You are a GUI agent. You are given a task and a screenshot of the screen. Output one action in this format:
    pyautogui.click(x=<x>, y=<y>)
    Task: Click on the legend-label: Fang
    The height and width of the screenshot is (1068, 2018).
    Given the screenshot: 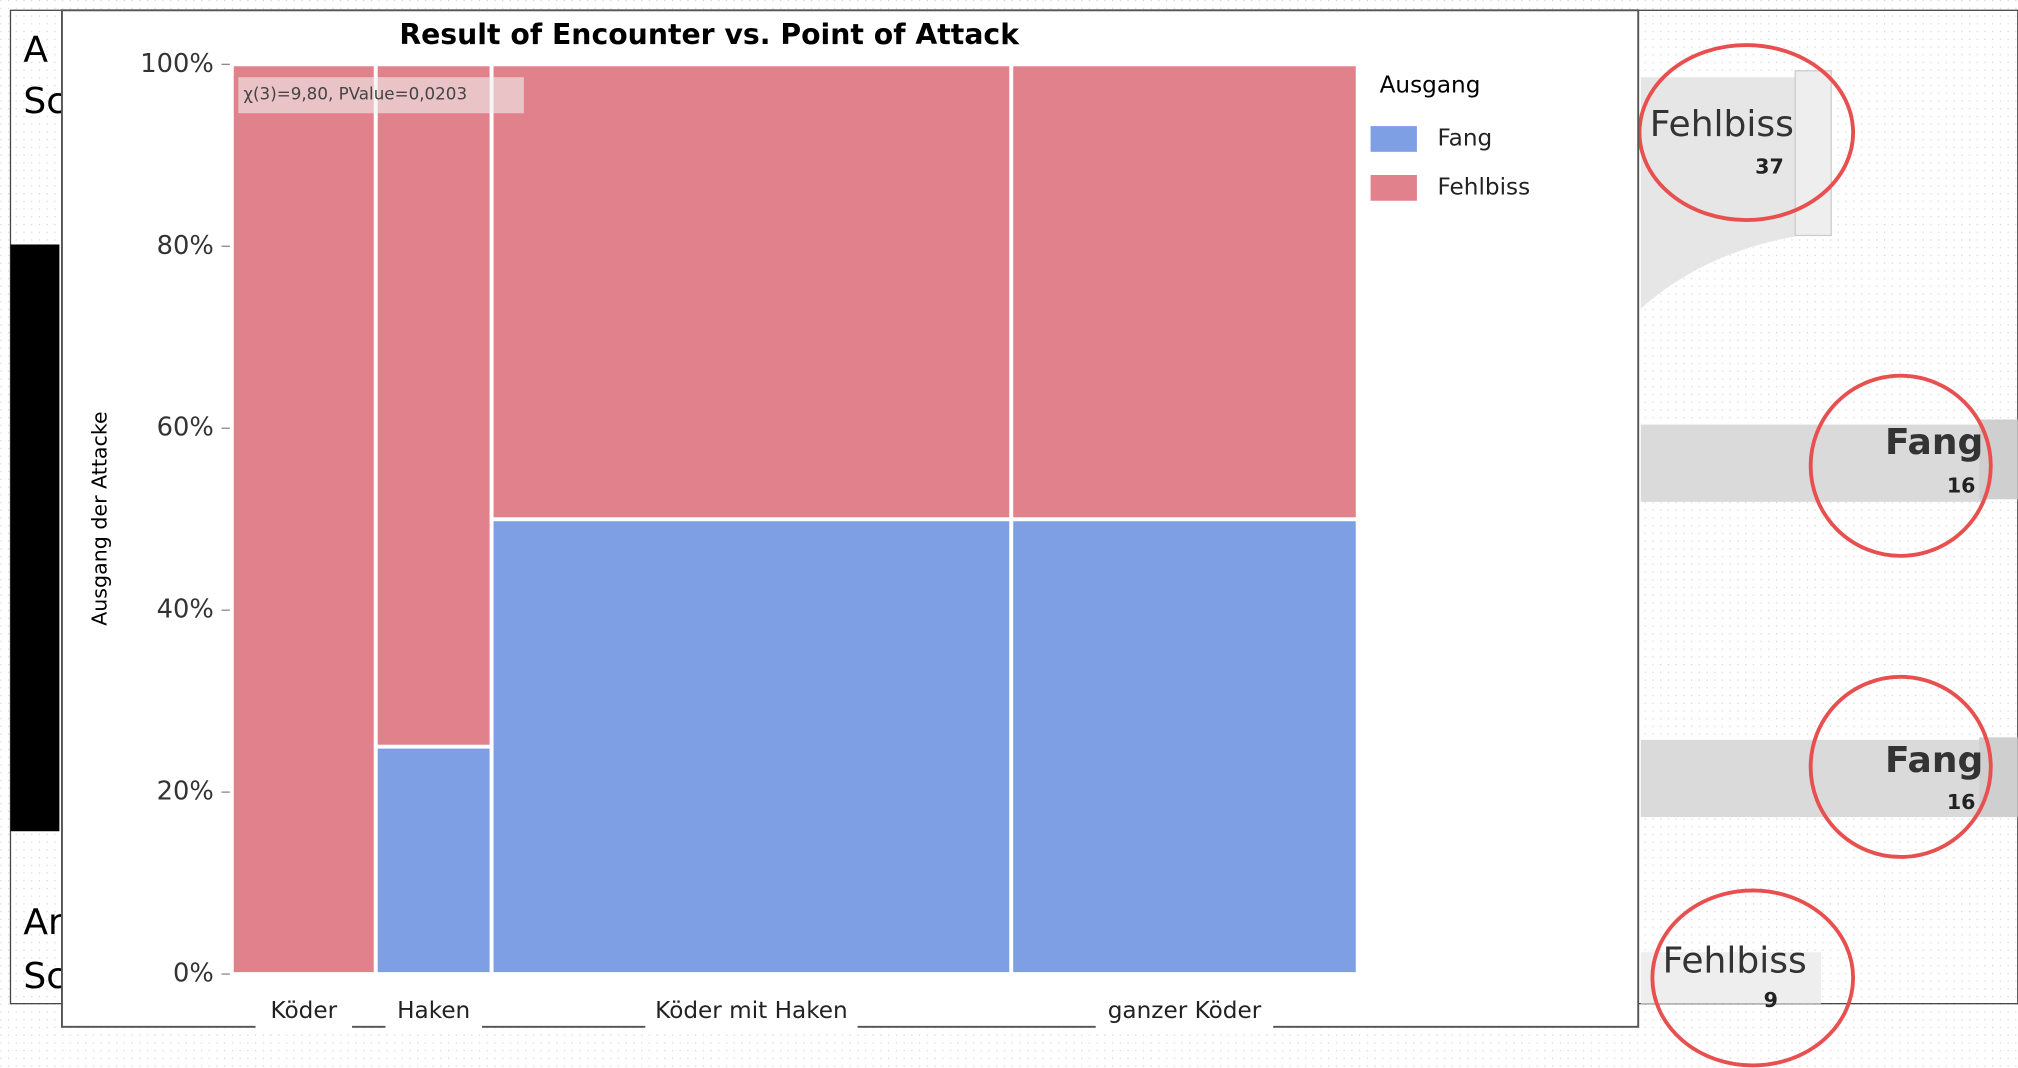 What is the action you would take?
    pyautogui.click(x=1464, y=138)
    